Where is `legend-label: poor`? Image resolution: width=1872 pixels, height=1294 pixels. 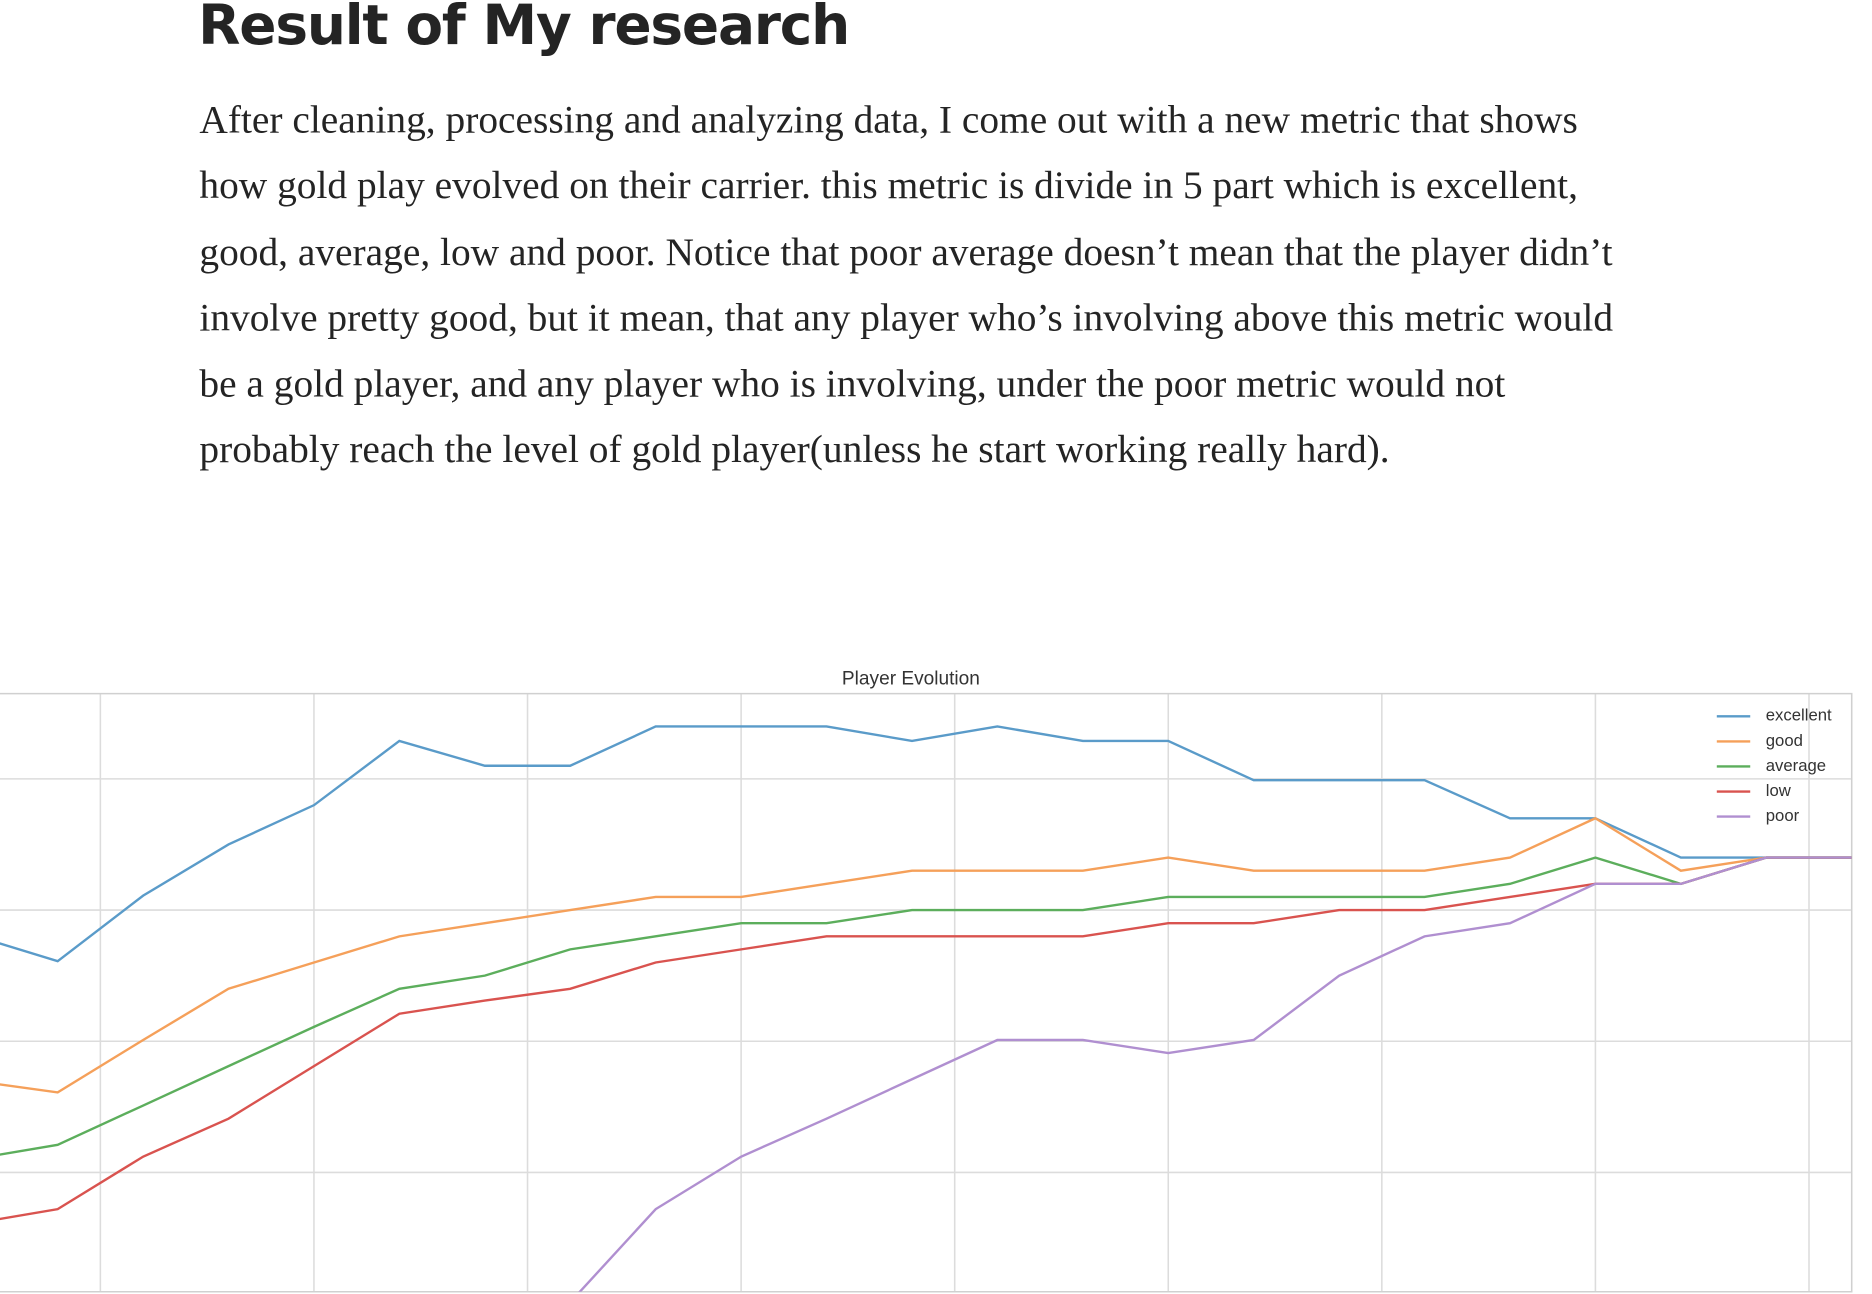
legend-label: poor is located at coordinates (1783, 815).